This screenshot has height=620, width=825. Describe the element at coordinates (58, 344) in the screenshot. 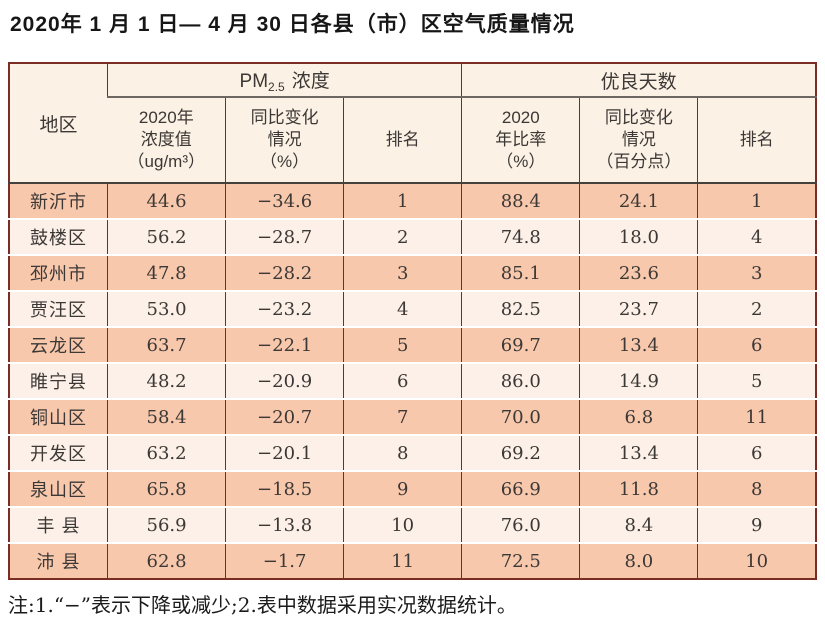

I see `region-cell: 云龙区` at that location.